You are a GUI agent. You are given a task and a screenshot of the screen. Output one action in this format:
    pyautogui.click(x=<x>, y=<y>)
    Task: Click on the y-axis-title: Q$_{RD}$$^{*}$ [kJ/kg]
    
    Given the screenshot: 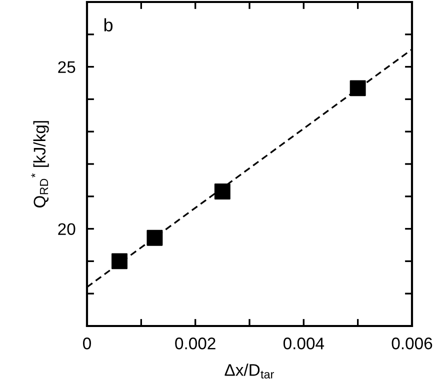 What is the action you would take?
    pyautogui.click(x=40, y=164)
    